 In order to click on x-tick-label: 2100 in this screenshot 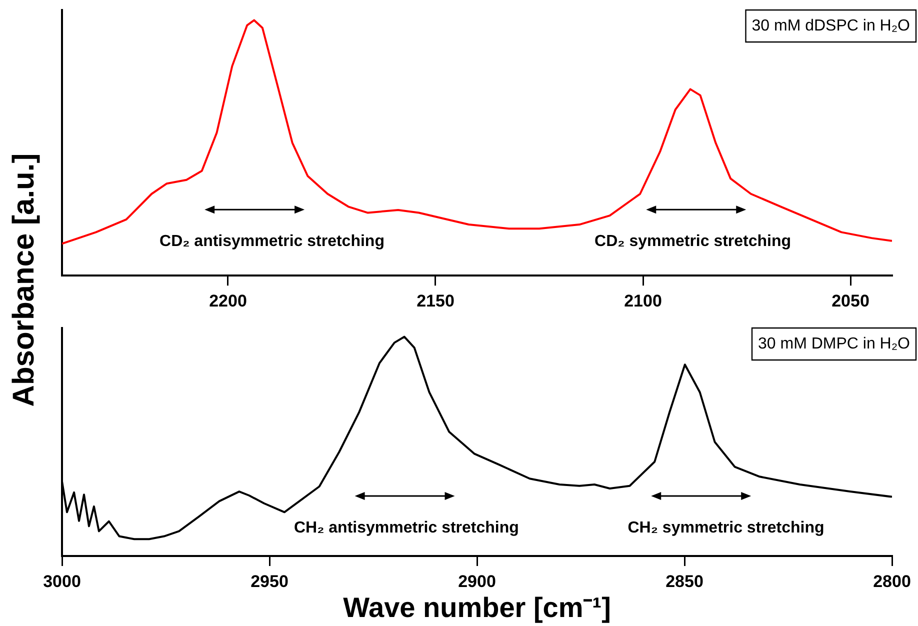, I will do `click(643, 300)`.